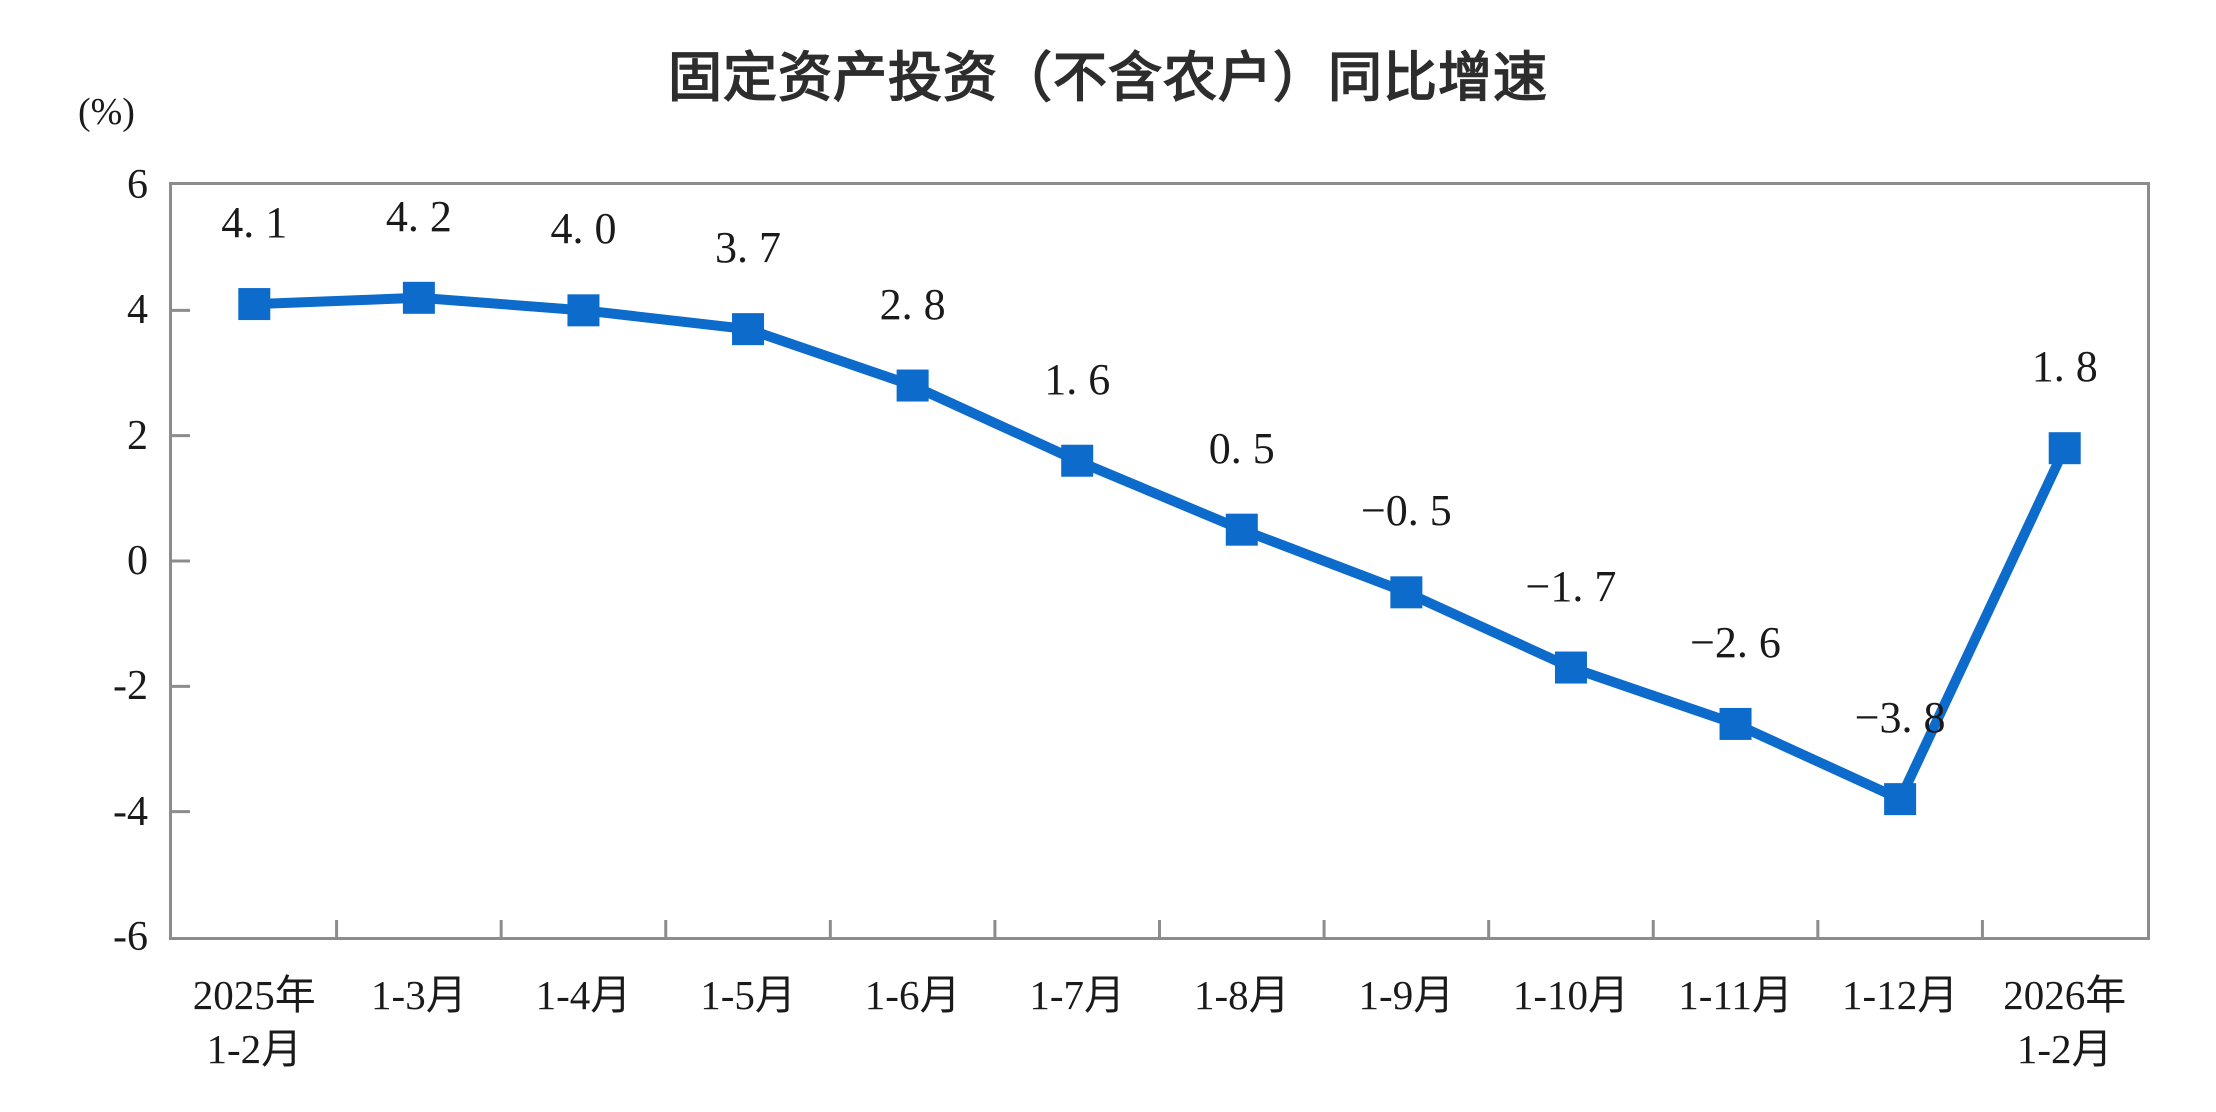 Image resolution: width=2216 pixels, height=1112 pixels. What do you see at coordinates (130, 937) in the screenshot?
I see `y-axis-tick-label: -6` at bounding box center [130, 937].